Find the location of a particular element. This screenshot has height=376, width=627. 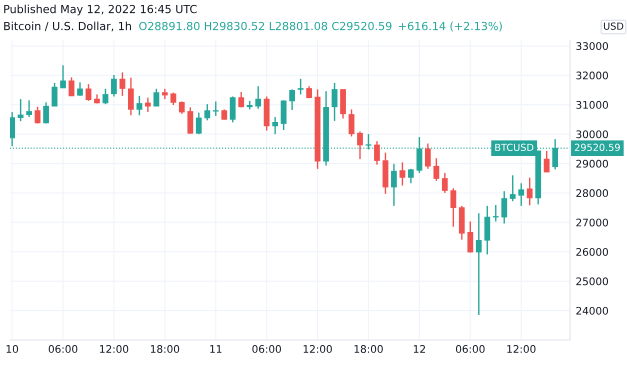

chart-subtitle: Bitcoin / U.S. Dollar, 1h is located at coordinates (67, 27).